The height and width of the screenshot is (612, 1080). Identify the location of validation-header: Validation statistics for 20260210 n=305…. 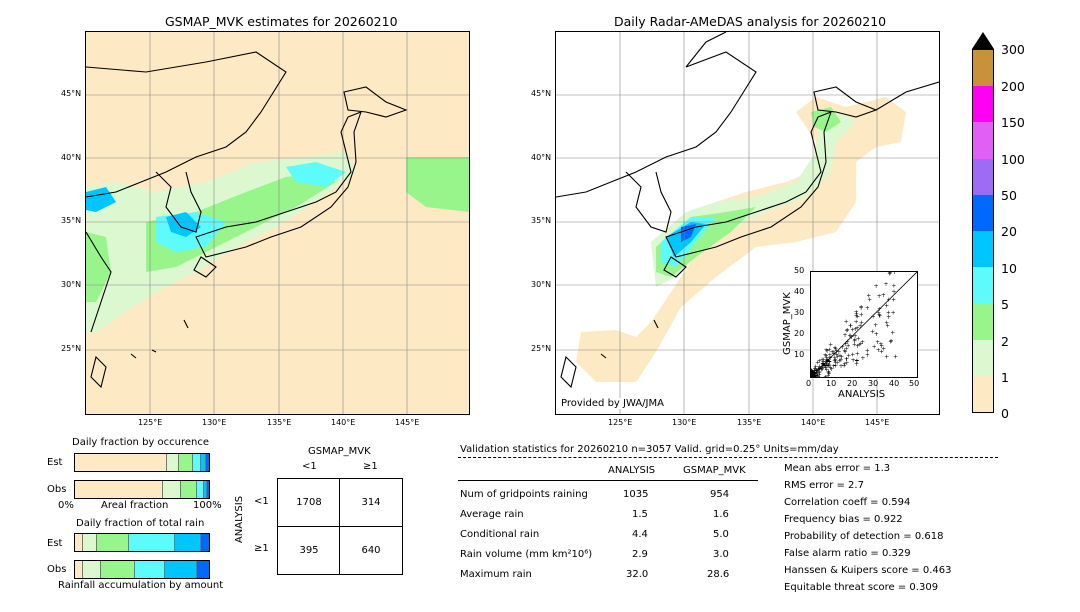
(649, 449).